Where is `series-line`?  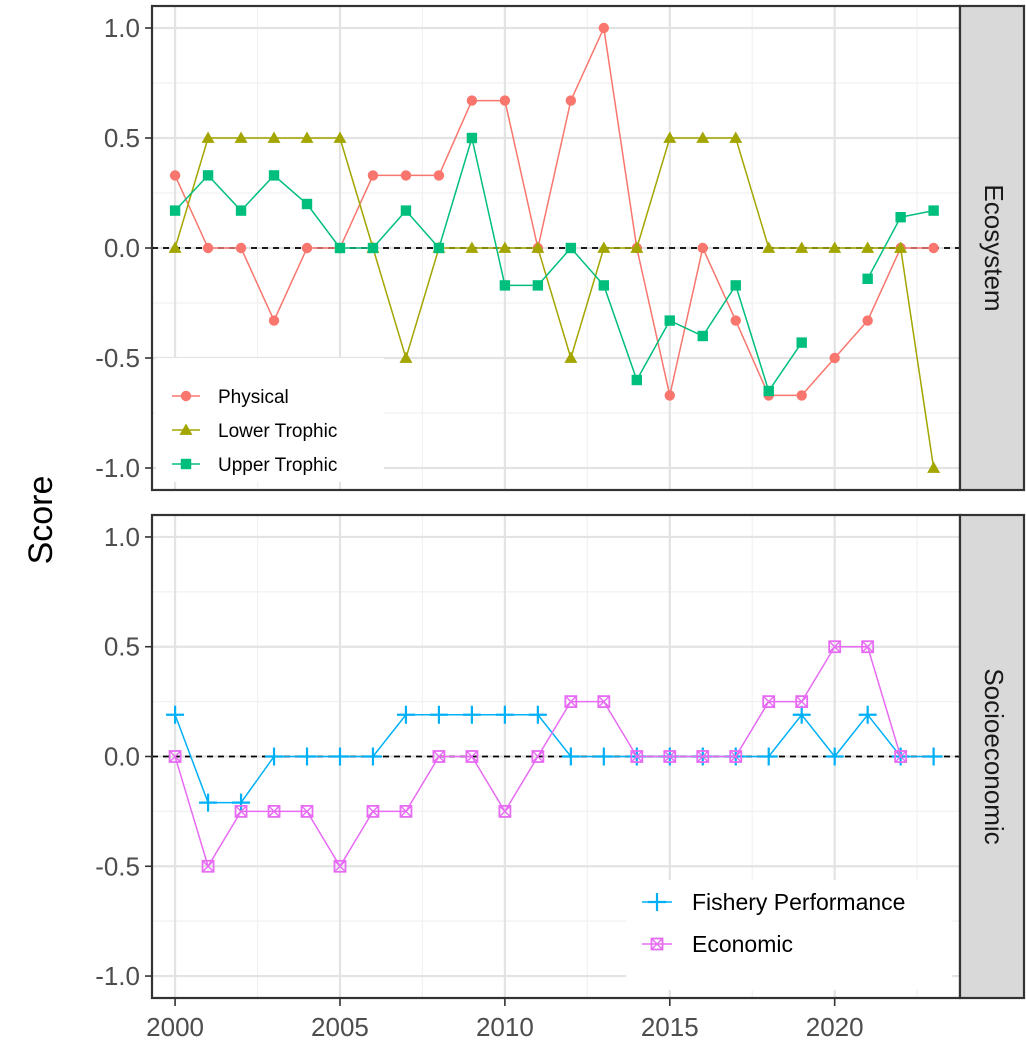 series-line is located at coordinates (488, 264).